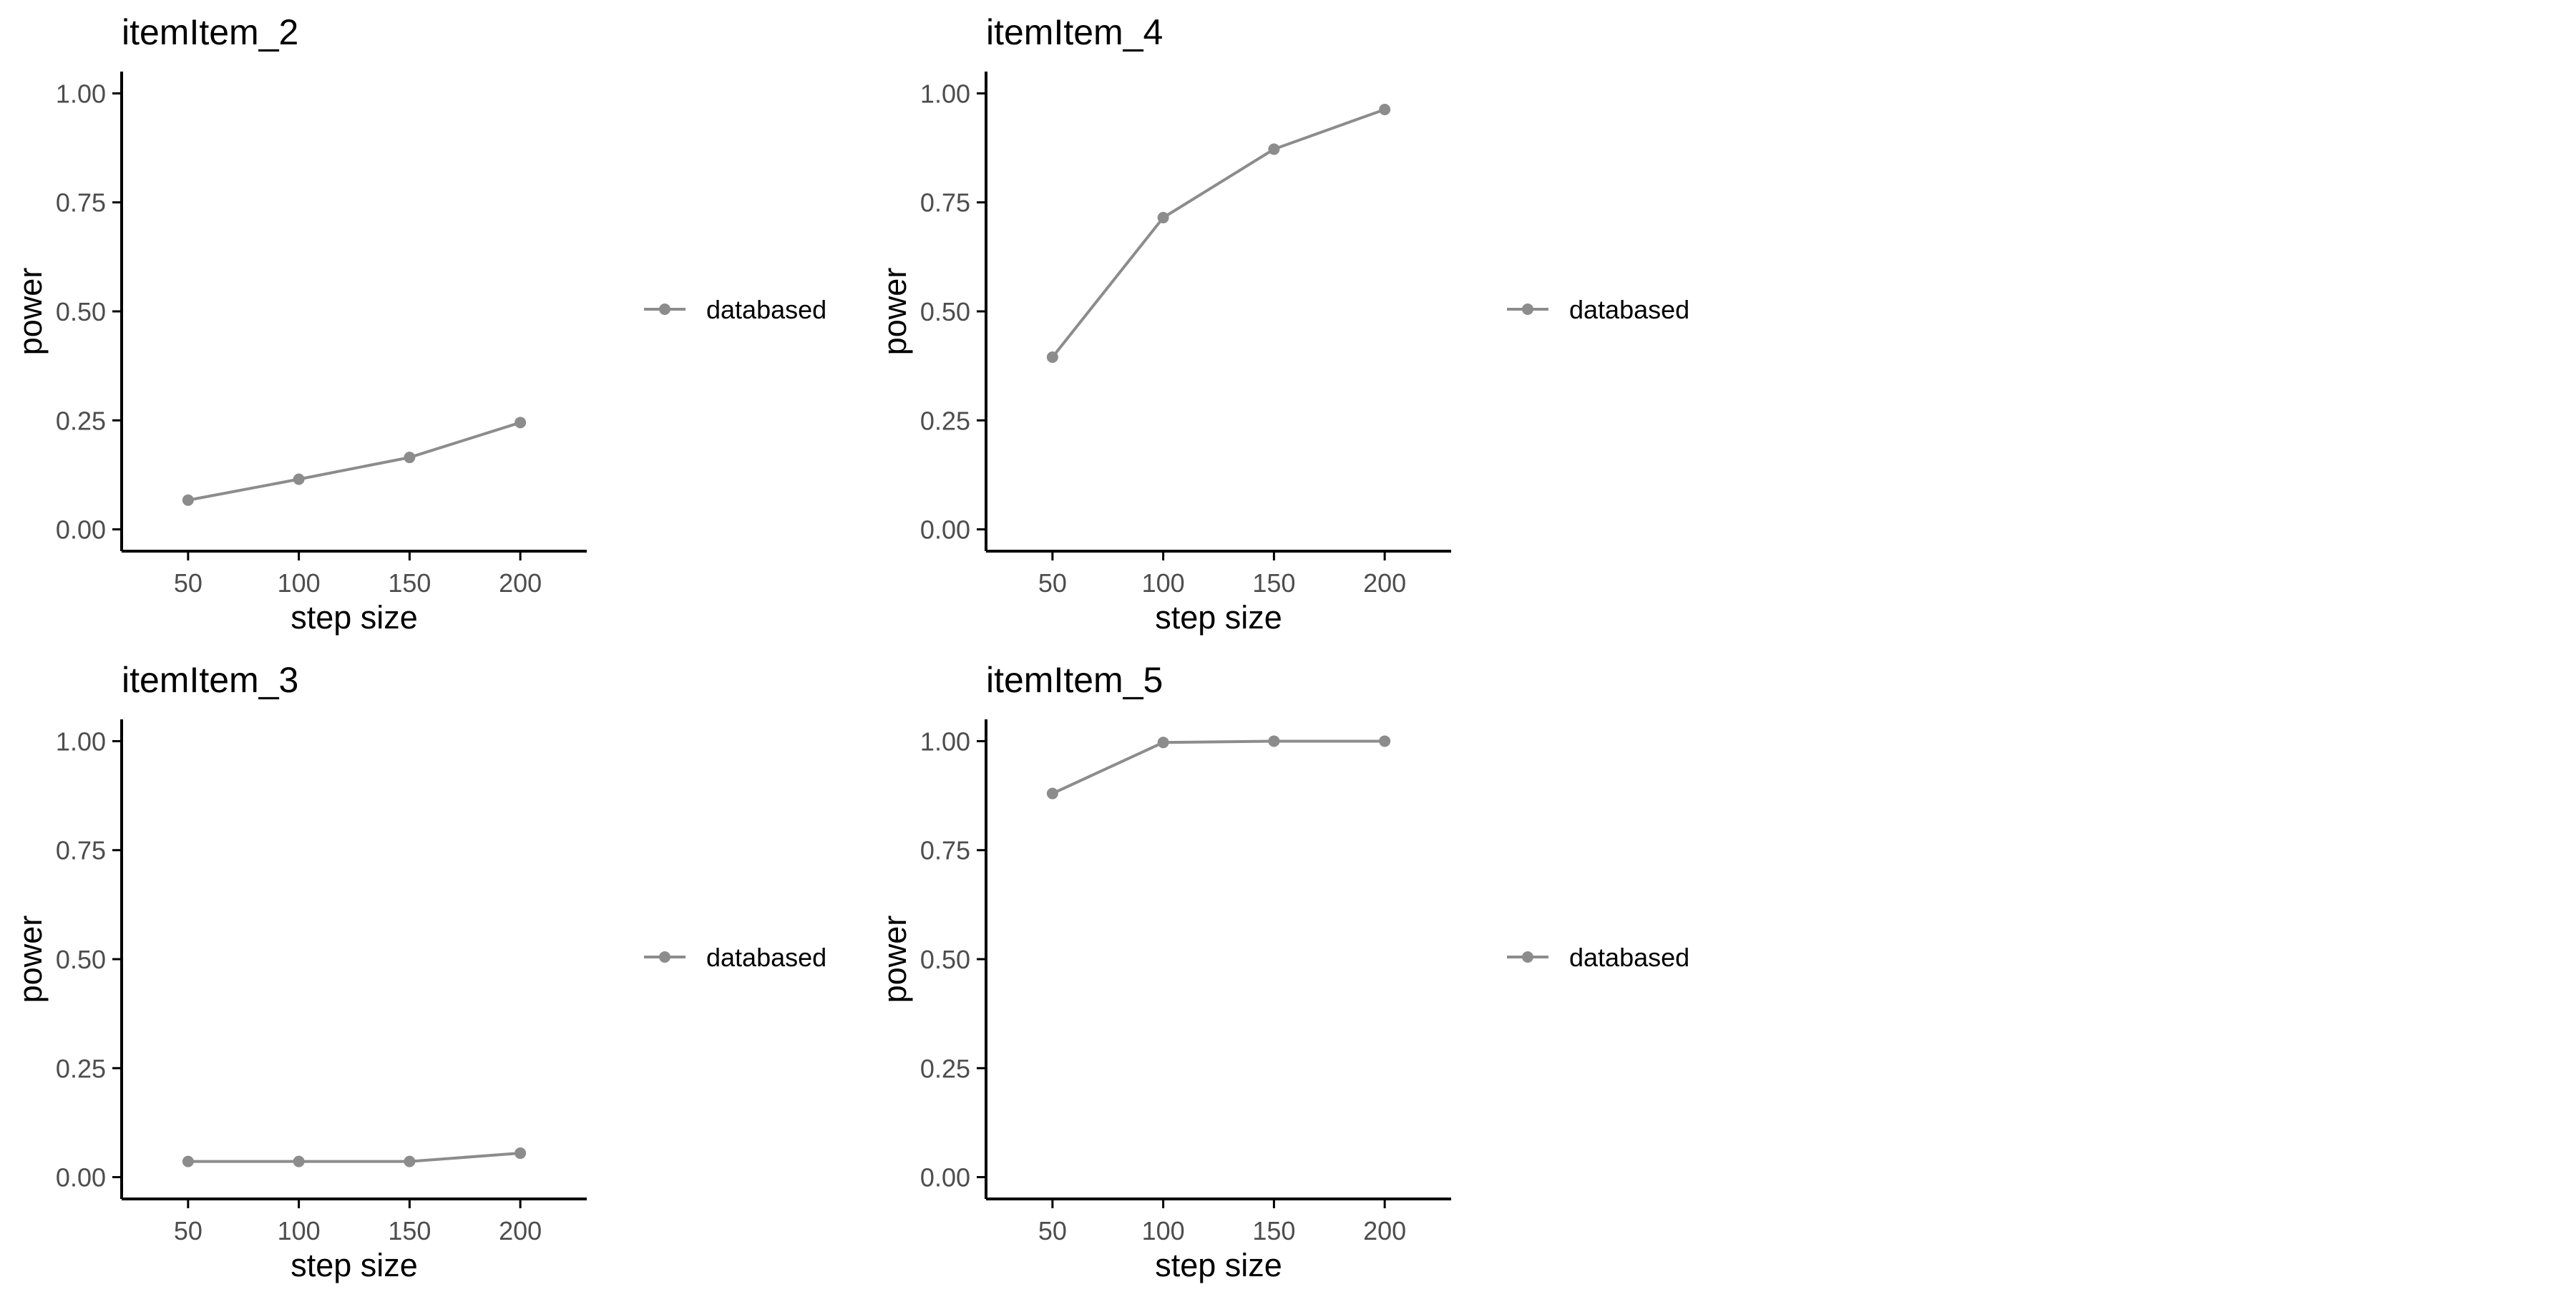 The width and height of the screenshot is (2576, 1292). What do you see at coordinates (1074, 32) in the screenshot?
I see `panel-title: itemItem_4` at bounding box center [1074, 32].